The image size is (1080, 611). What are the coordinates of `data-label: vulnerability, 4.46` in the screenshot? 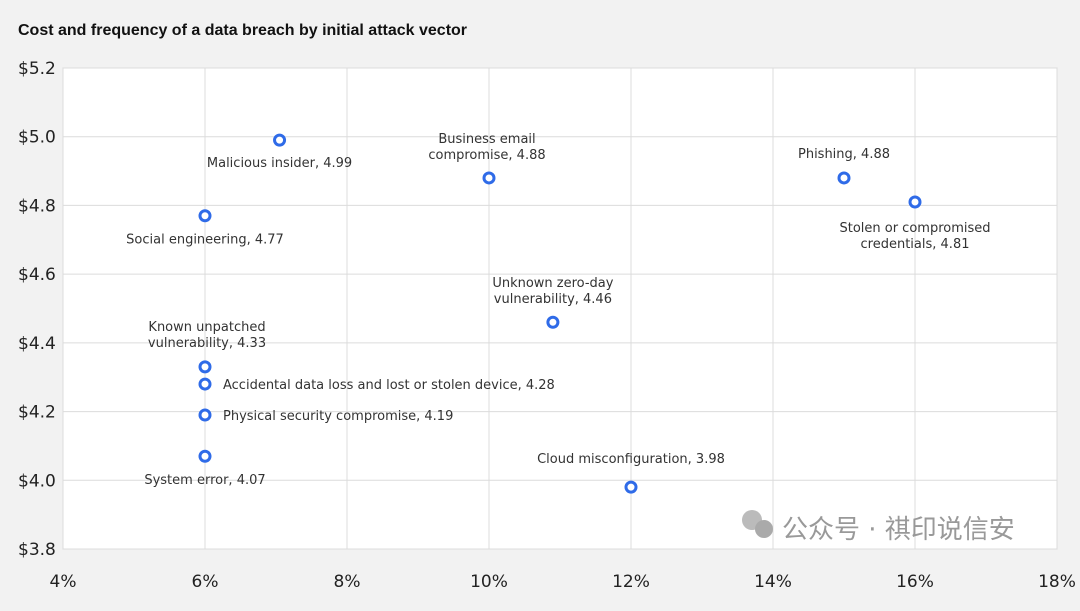 It's located at (553, 299).